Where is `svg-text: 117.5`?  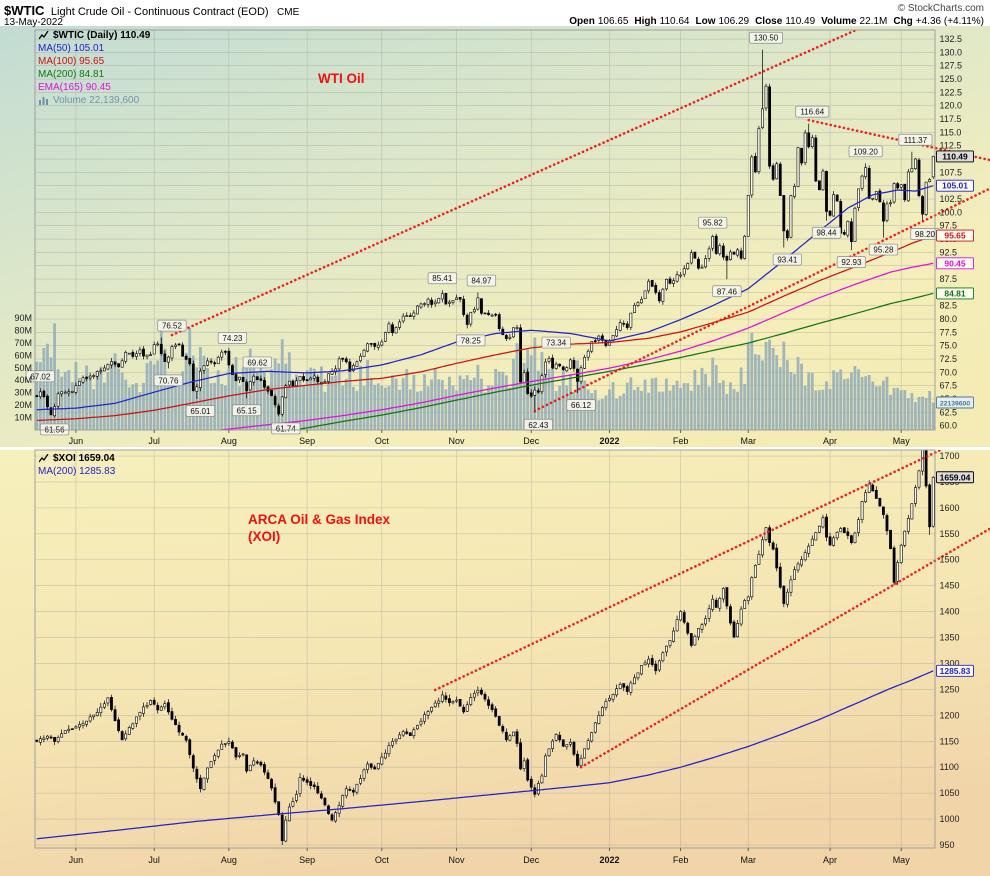 svg-text: 117.5 is located at coordinates (951, 119).